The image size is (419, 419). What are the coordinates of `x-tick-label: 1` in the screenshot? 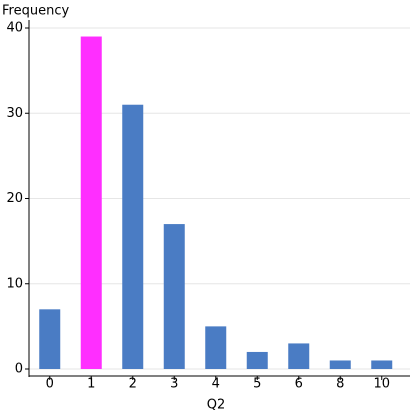 It's located at (91, 384).